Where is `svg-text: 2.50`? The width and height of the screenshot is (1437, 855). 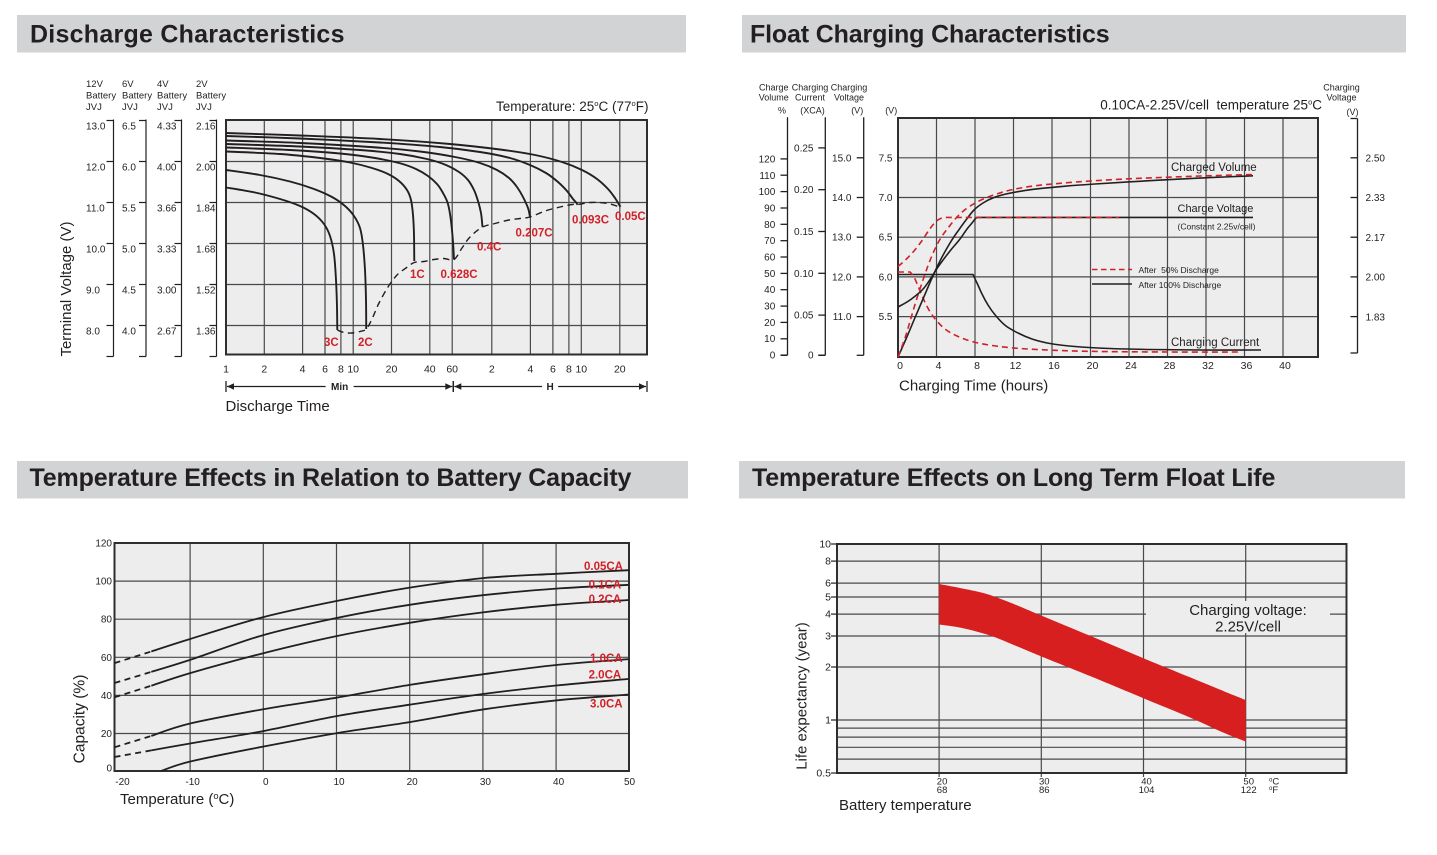
svg-text: 2.50 is located at coordinates (1376, 159).